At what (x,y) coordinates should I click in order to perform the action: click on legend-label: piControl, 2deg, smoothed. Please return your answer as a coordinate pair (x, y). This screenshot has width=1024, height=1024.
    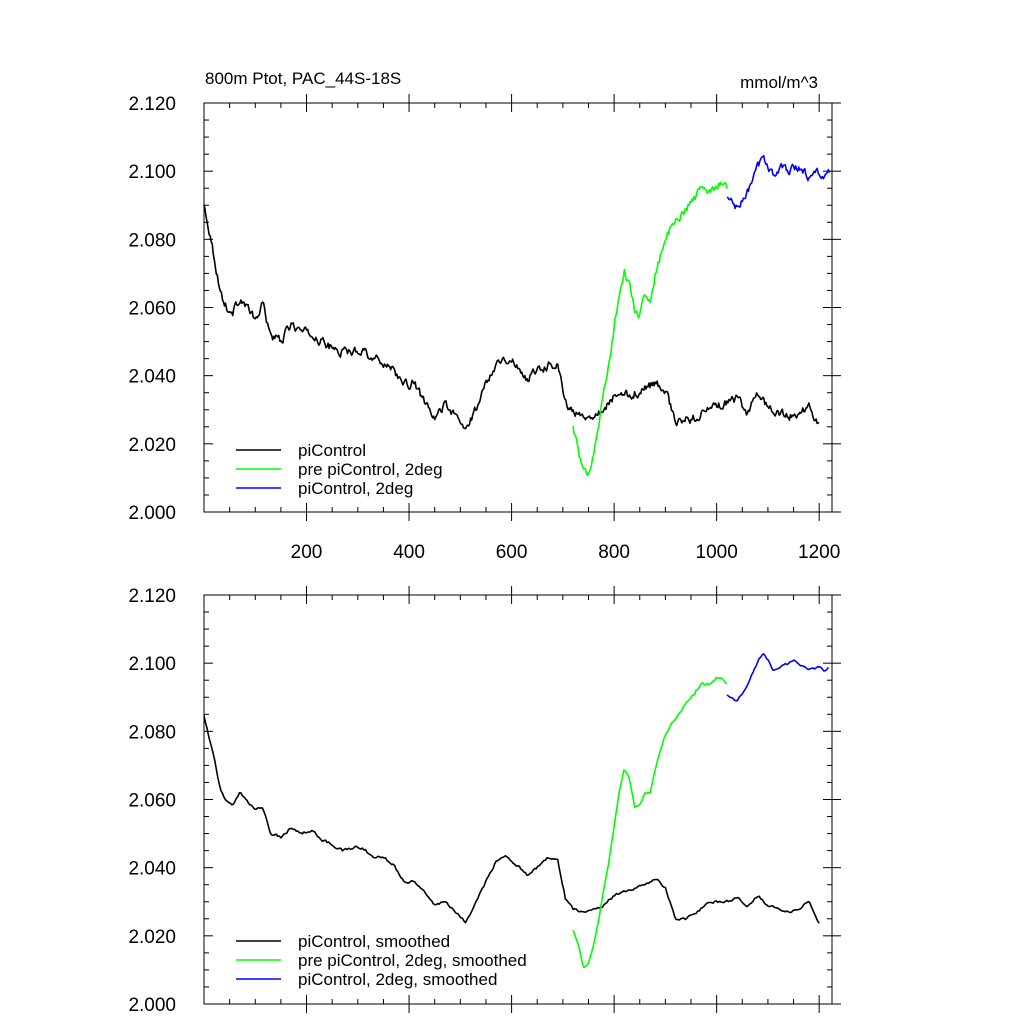
    Looking at the image, I should click on (397, 979).